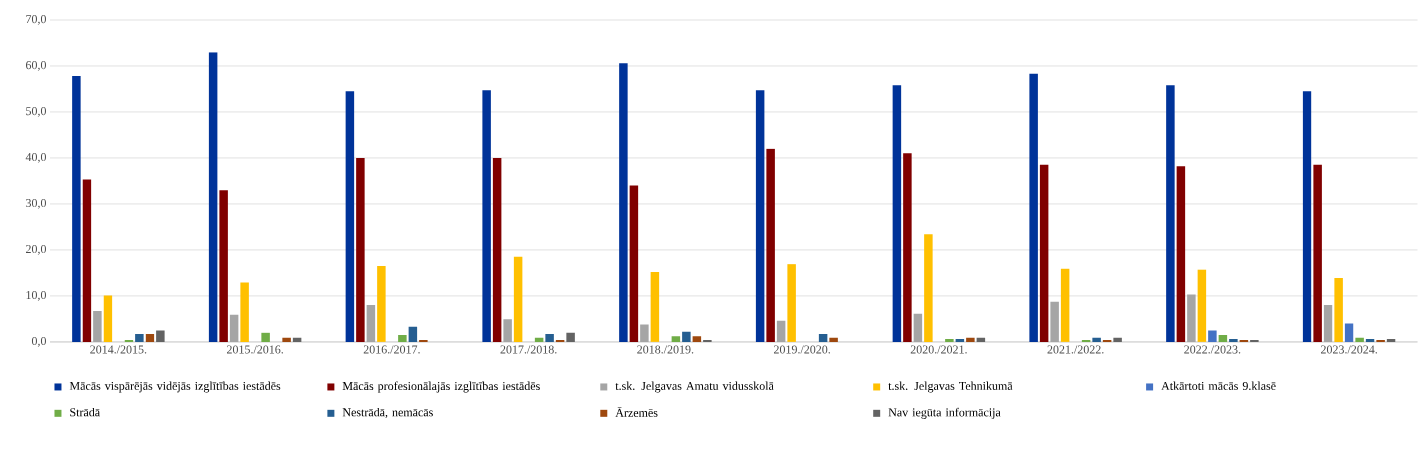 The height and width of the screenshot is (457, 1418). What do you see at coordinates (1075, 349) in the screenshot?
I see `x-tick-label: 2021./2022.` at bounding box center [1075, 349].